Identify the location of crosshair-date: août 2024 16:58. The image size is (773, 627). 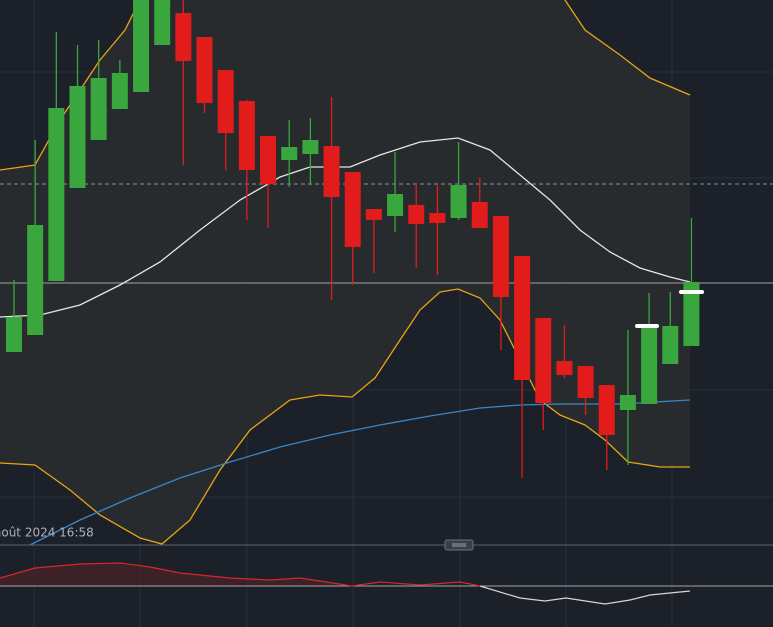
(47, 533).